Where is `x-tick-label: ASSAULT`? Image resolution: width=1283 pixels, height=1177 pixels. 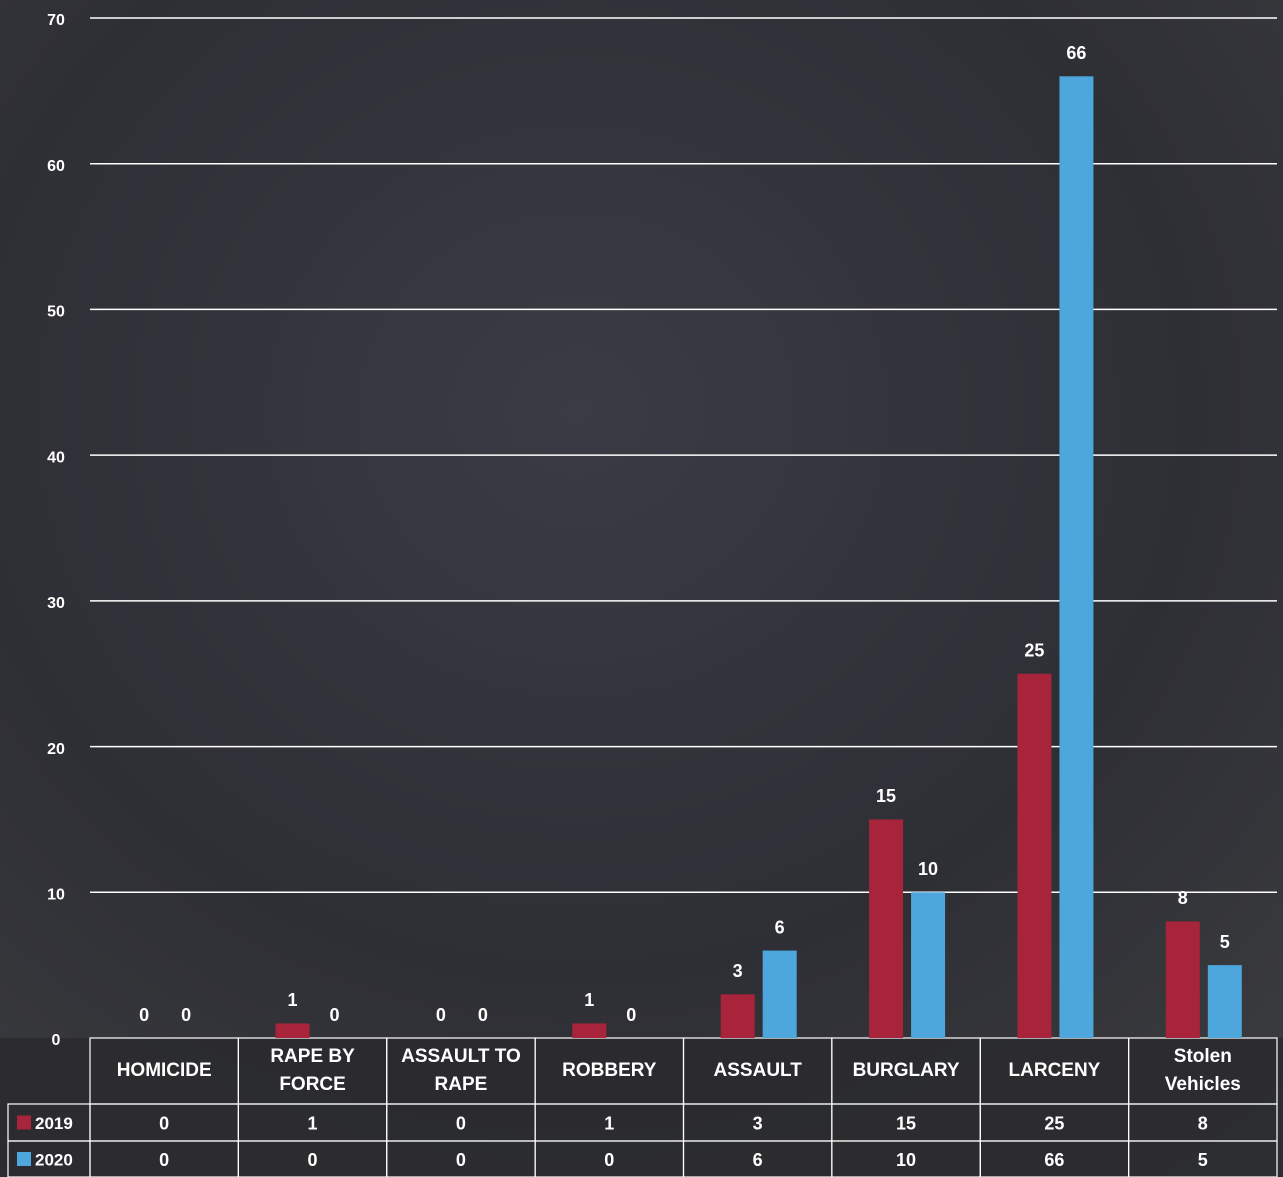
x-tick-label: ASSAULT is located at coordinates (758, 1070).